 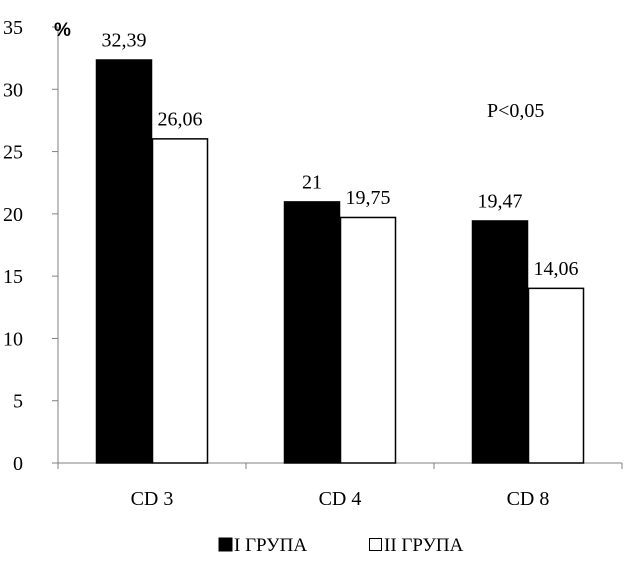 I want to click on y-tick-label: 0, so click(x=18, y=464).